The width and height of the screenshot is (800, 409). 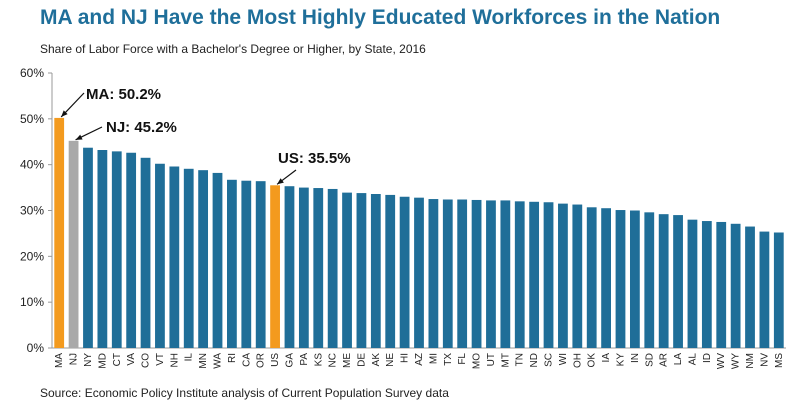 I want to click on bar-nc, so click(x=332, y=268).